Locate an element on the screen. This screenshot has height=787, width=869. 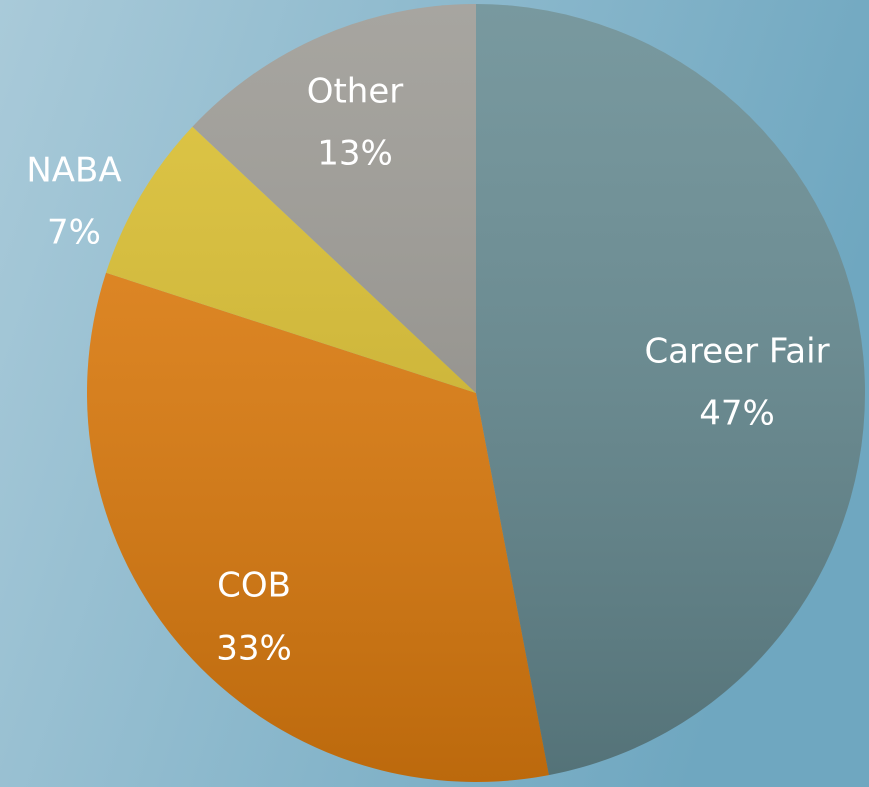
slice-value-label: 33% is located at coordinates (254, 649).